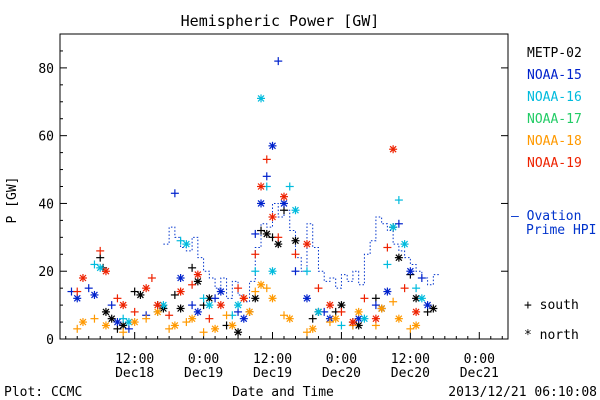 The width and height of the screenshot is (600, 400). I want to click on x-axis-label: Date and Time, so click(283, 392).